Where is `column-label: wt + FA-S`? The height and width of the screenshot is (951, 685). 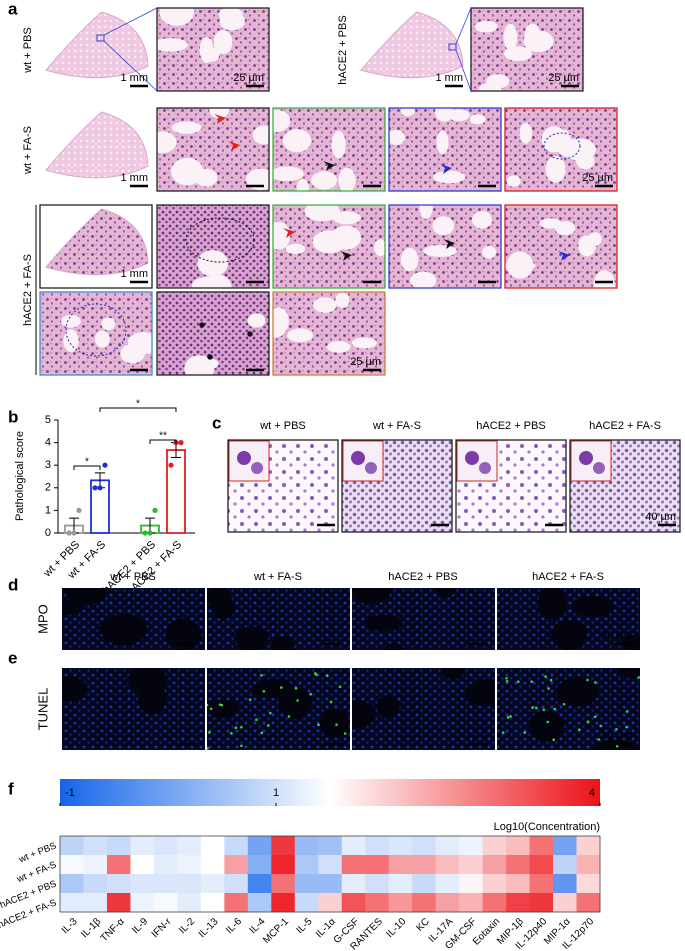 column-label: wt + FA-S is located at coordinates (396, 426).